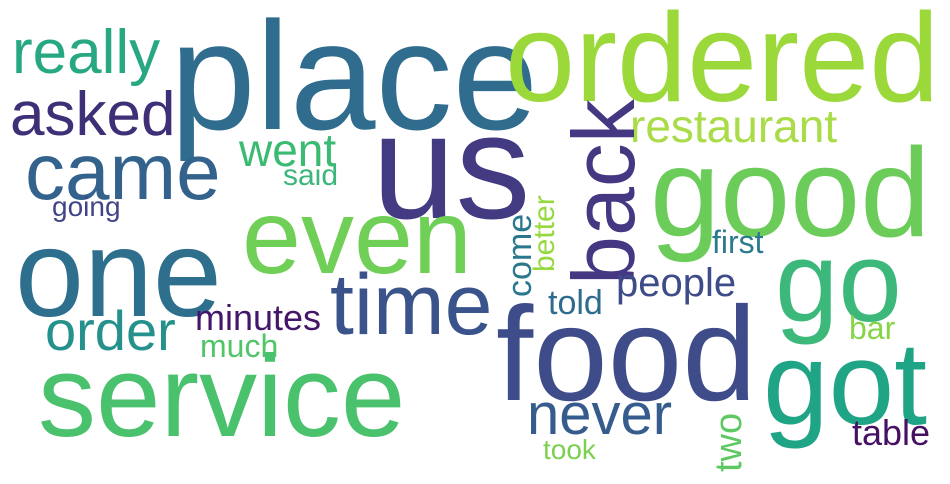 The width and height of the screenshot is (950, 484). What do you see at coordinates (626, 354) in the screenshot?
I see `word-food: food` at bounding box center [626, 354].